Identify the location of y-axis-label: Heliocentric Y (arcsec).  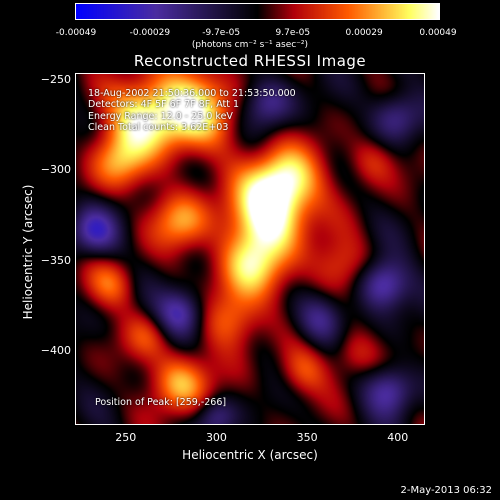
(28, 252).